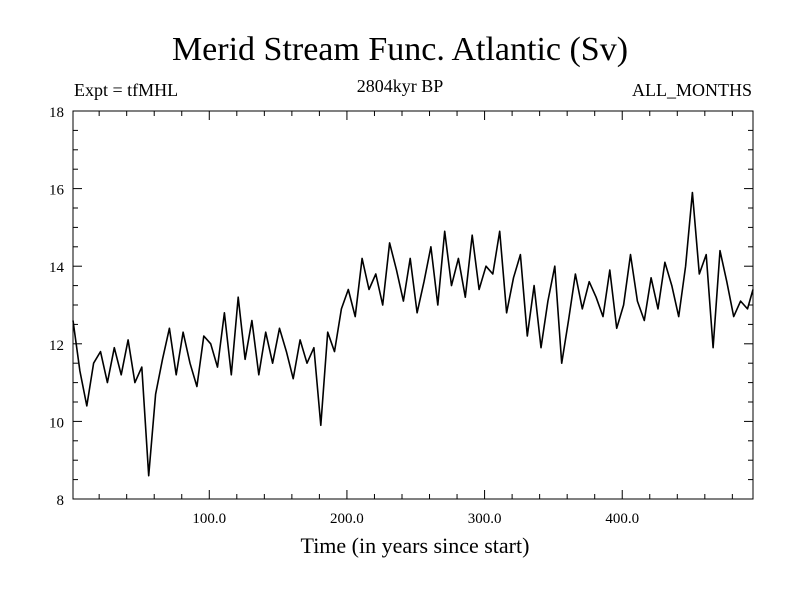 The height and width of the screenshot is (600, 800). I want to click on x-axis-label: Time (in years since start), so click(415, 545).